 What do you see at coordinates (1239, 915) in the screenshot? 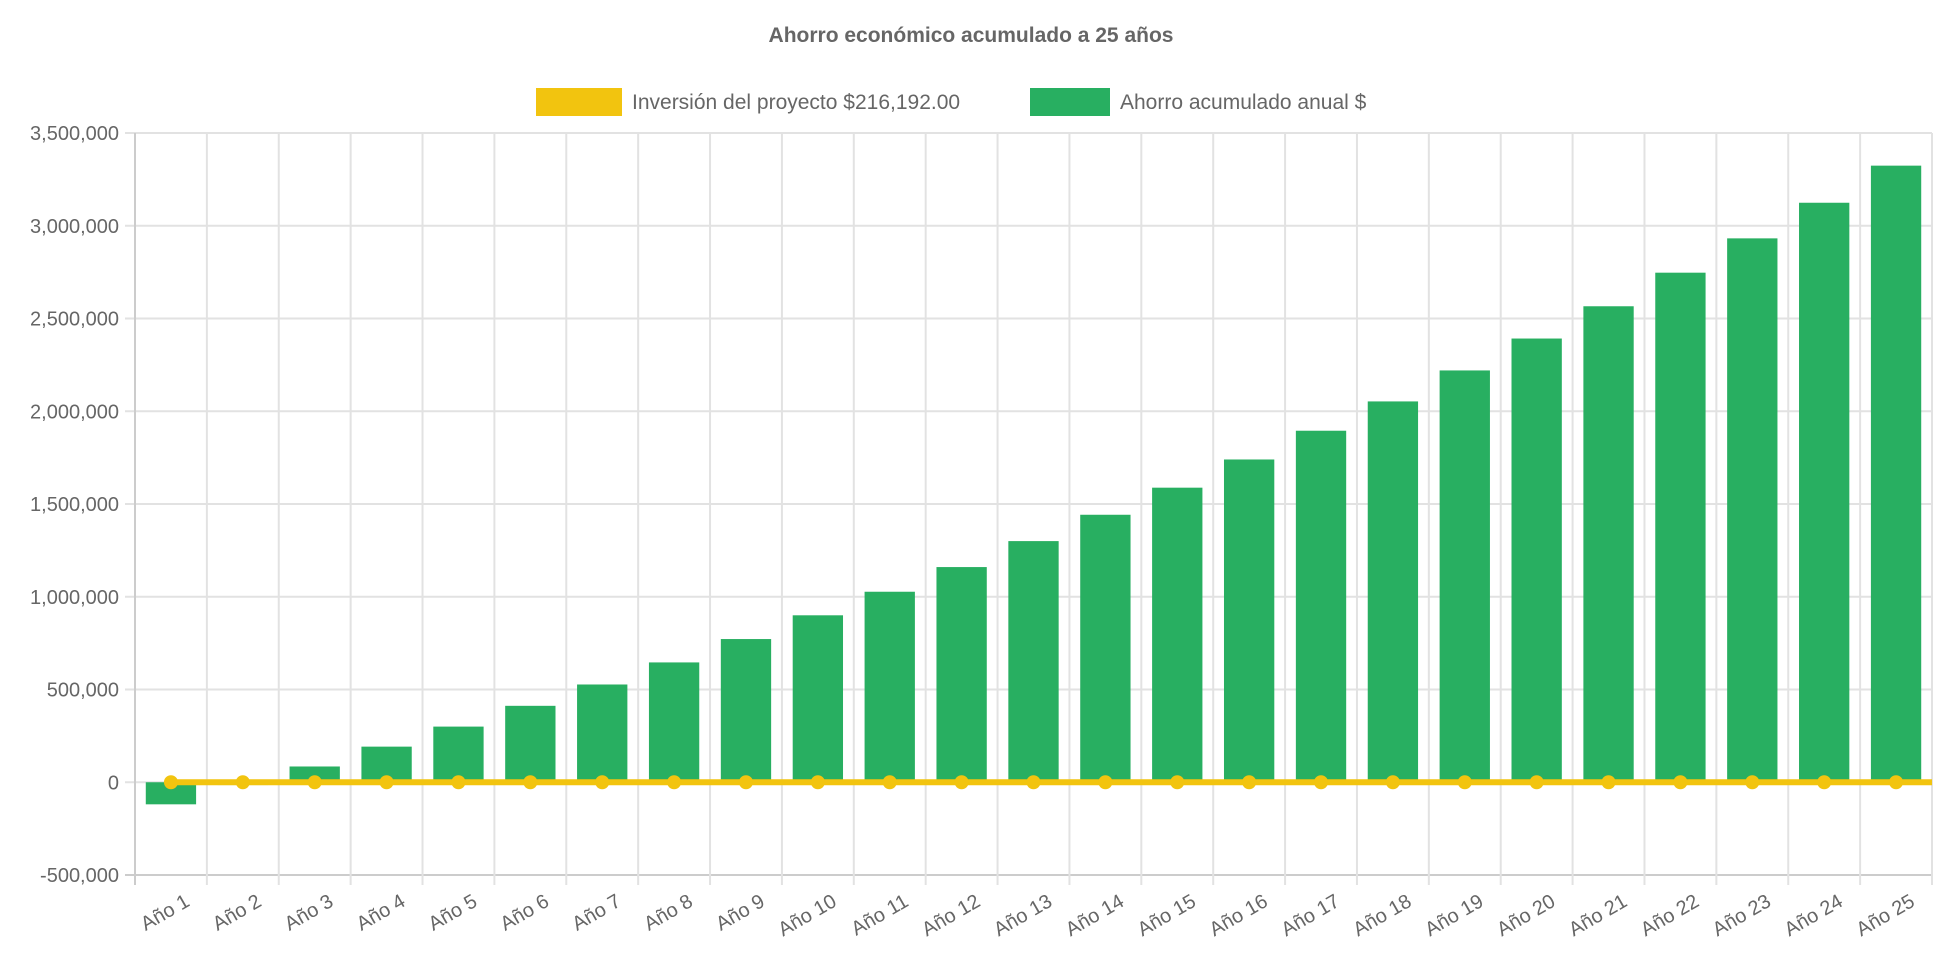
I see `x-tick-label: Año 16` at bounding box center [1239, 915].